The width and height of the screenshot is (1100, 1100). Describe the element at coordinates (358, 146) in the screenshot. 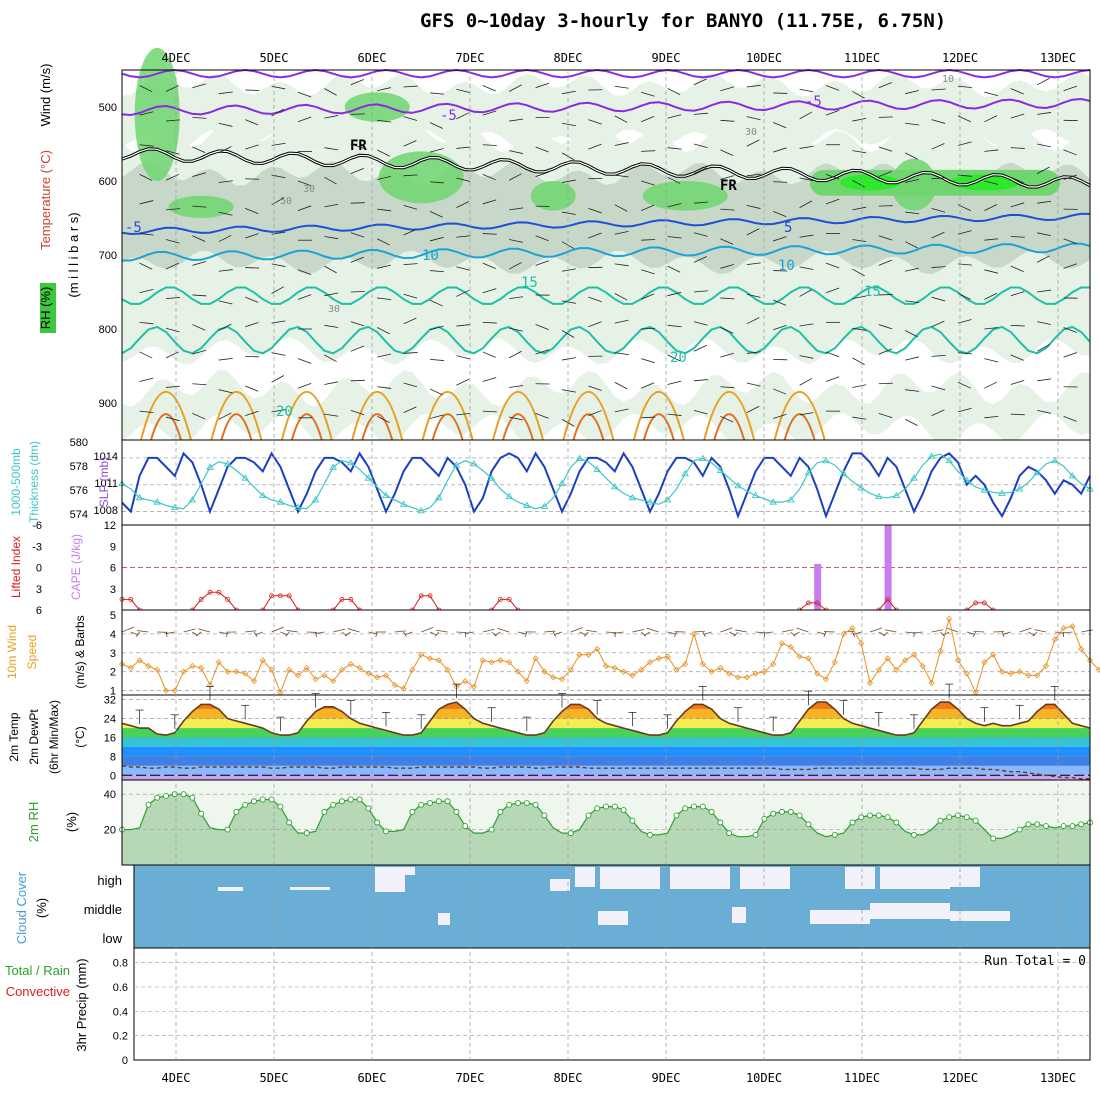

I see `contour-label: FR` at that location.